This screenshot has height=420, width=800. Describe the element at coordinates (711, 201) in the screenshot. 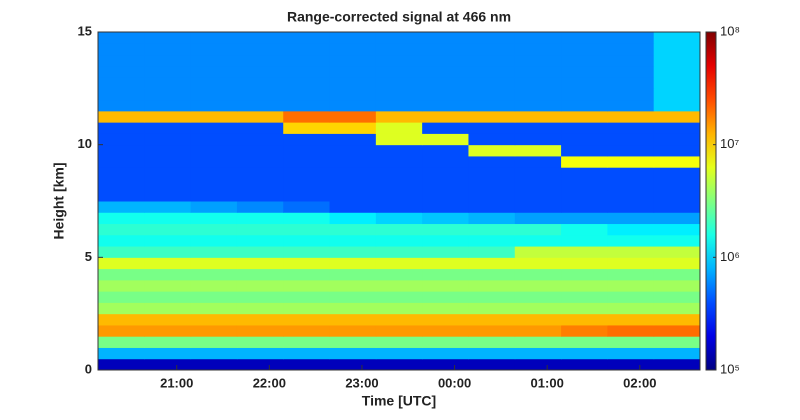

I see `colorbar` at that location.